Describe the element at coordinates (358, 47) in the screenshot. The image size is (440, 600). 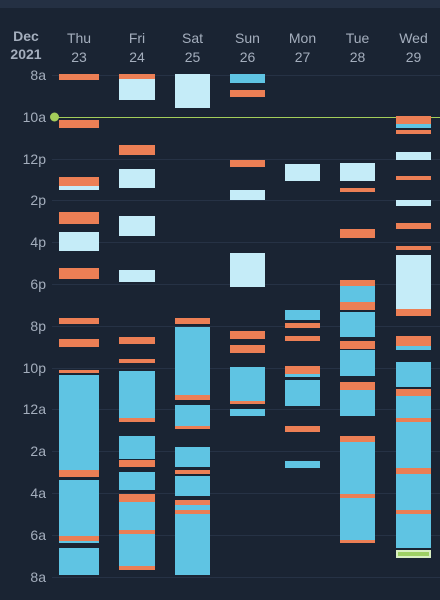
I see `day-header-tue: Tue 28` at that location.